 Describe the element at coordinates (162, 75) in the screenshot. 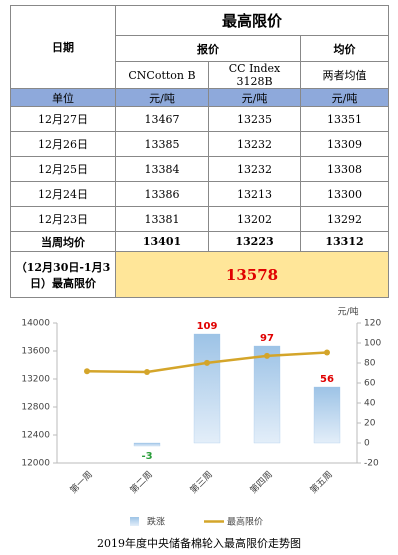

I see `column-header: CNCotton B` at that location.